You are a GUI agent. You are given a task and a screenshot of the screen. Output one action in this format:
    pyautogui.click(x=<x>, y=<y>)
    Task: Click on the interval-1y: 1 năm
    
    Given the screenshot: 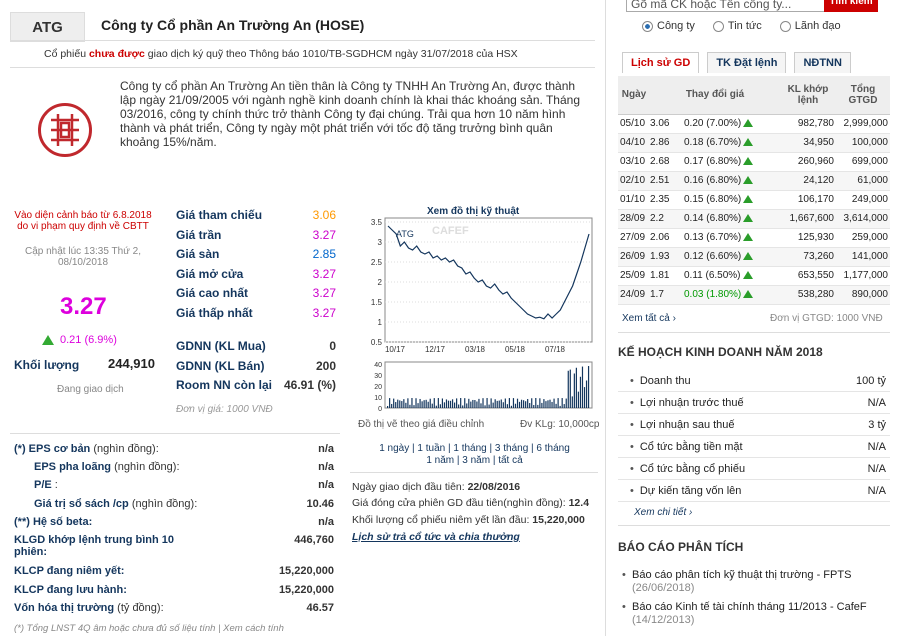 What is the action you would take?
    pyautogui.click(x=440, y=460)
    